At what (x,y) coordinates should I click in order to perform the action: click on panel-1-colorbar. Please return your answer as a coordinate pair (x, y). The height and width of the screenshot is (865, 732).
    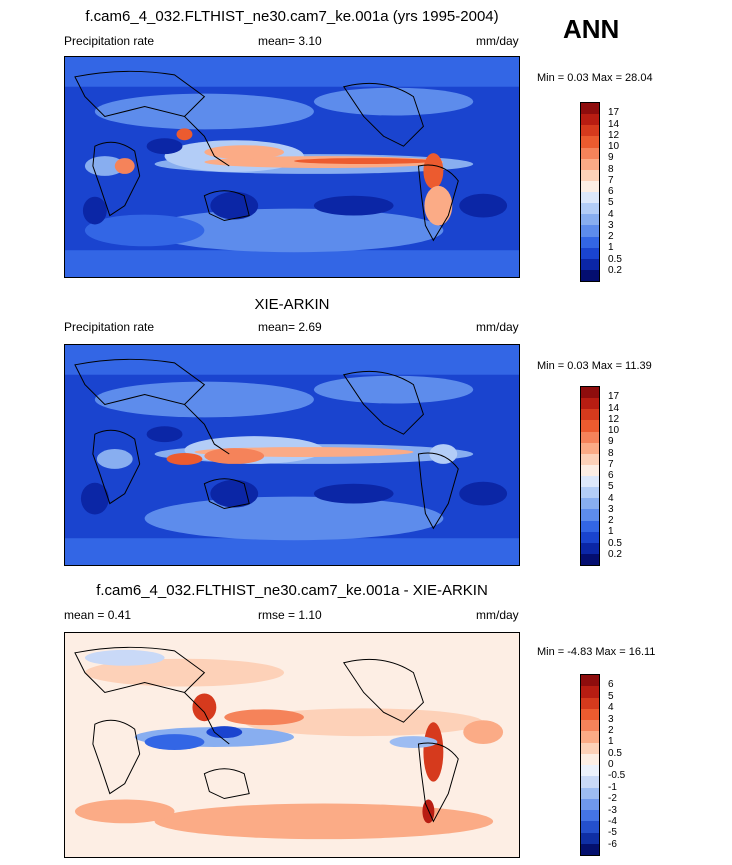
    Looking at the image, I should click on (590, 192).